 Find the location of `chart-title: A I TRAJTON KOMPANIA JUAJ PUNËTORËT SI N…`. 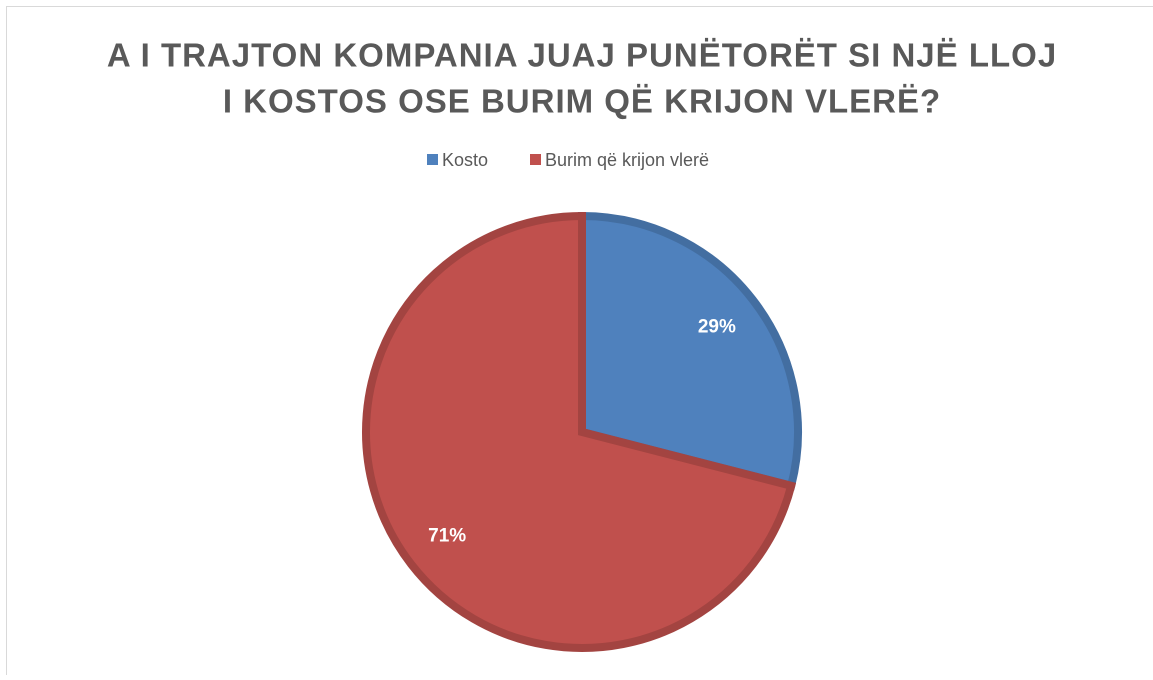

chart-title: A I TRAJTON KOMPANIA JUAJ PUNËTORËT SI N… is located at coordinates (582, 55).